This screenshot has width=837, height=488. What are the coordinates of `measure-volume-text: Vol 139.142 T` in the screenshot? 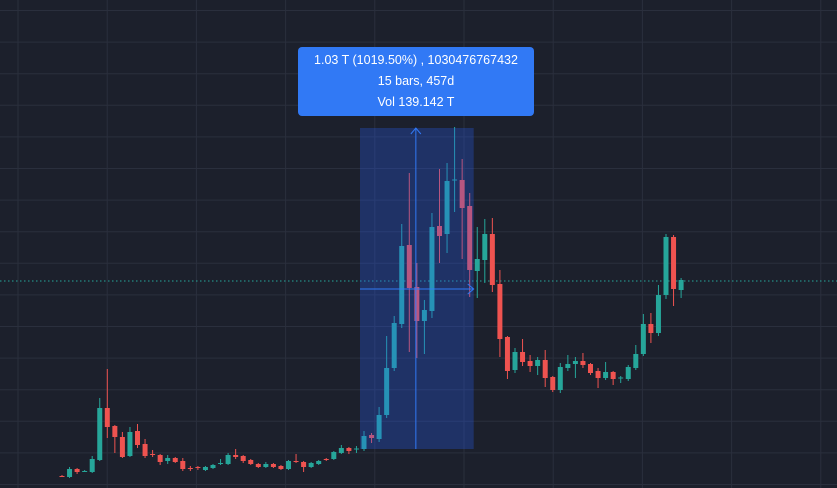 It's located at (416, 102).